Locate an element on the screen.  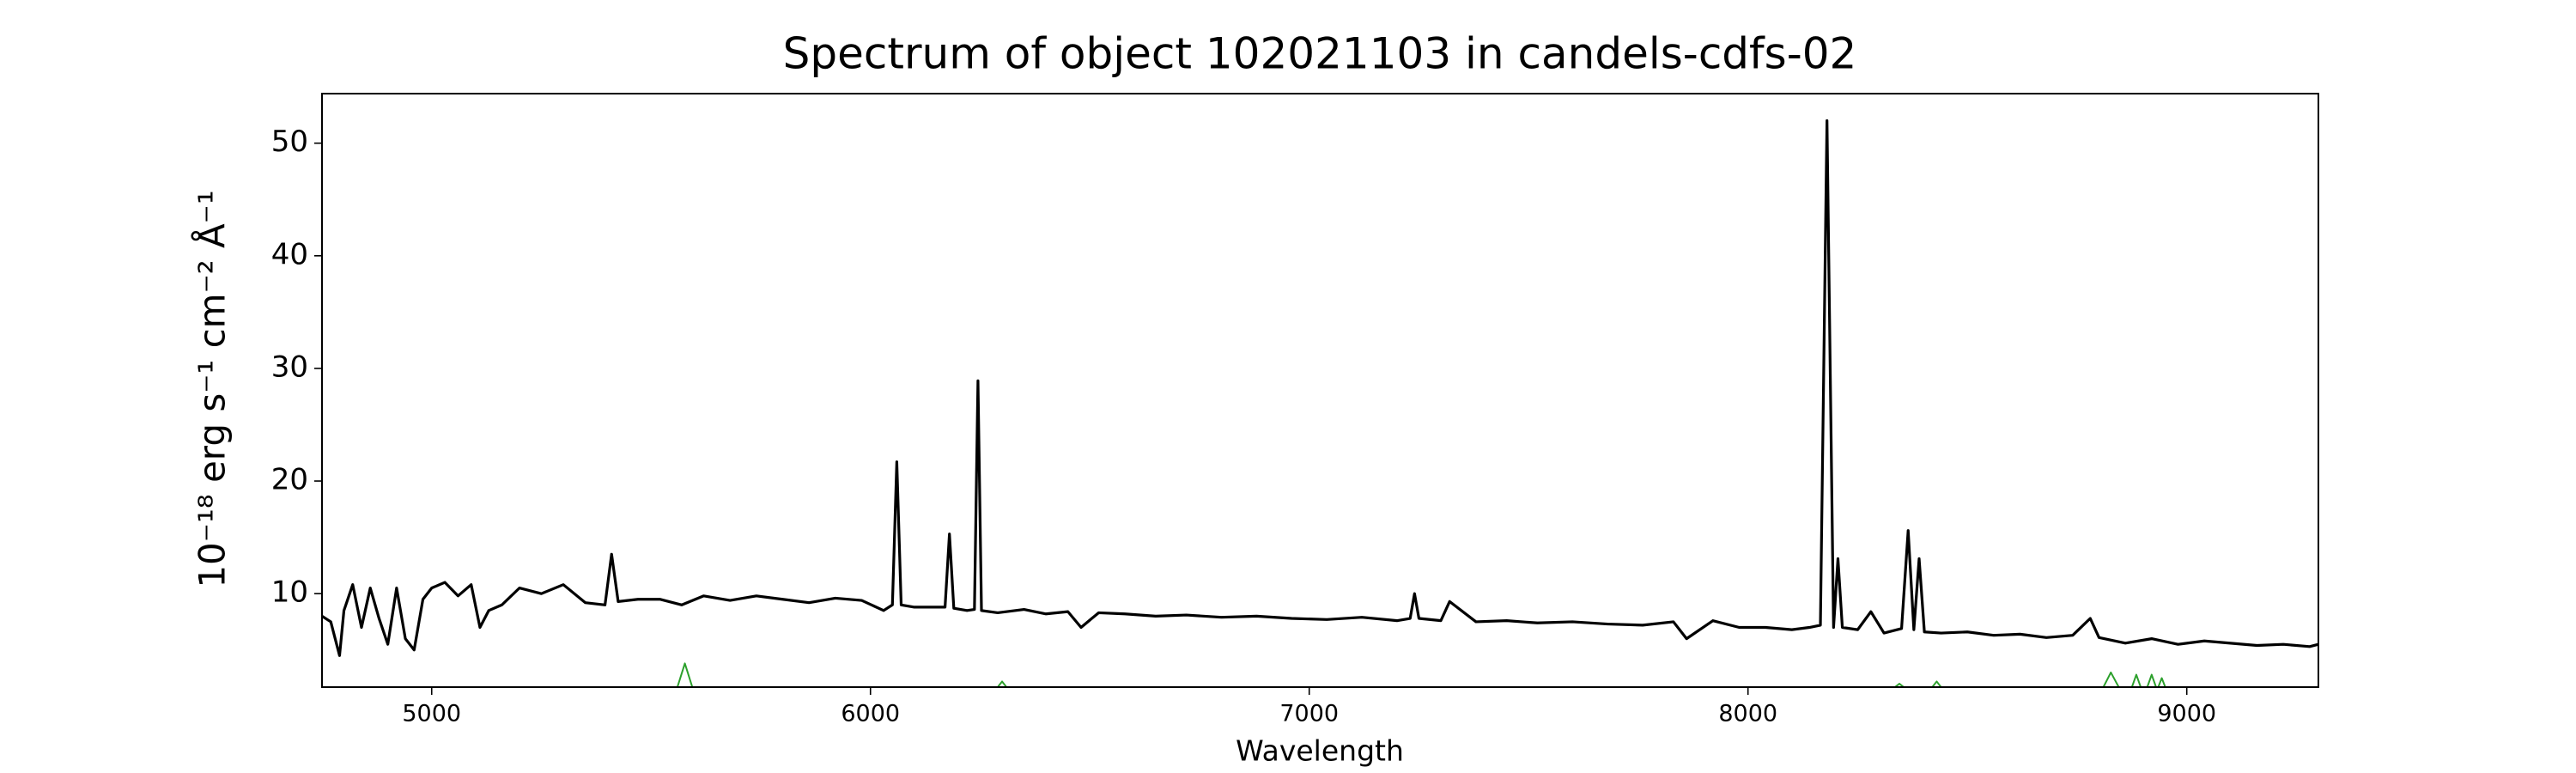
x-axis-label: Wavelength is located at coordinates (1320, 751).